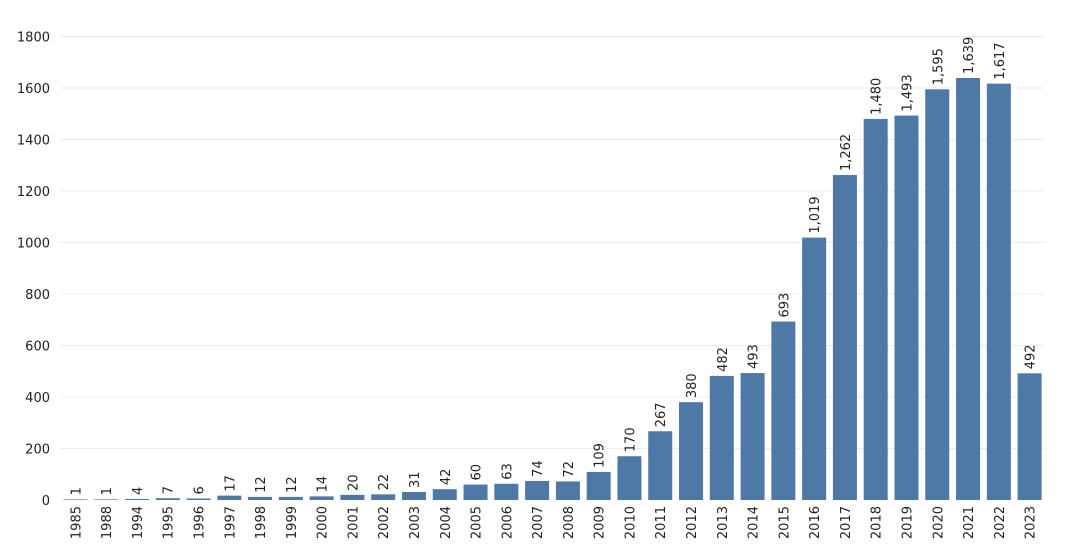 The height and width of the screenshot is (552, 1080). What do you see at coordinates (33, 192) in the screenshot?
I see `y-tick-label: 1200` at bounding box center [33, 192].